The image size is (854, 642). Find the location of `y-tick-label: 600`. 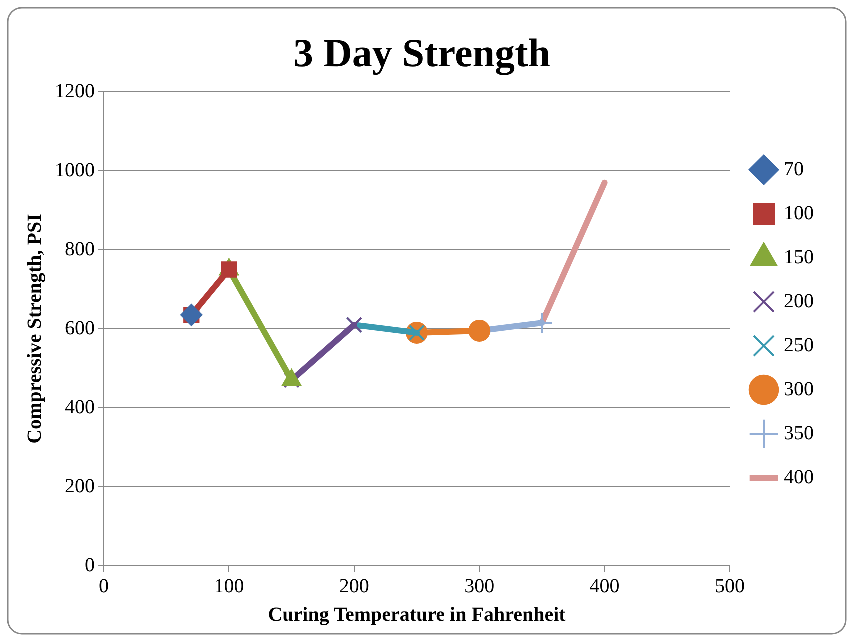

y-tick-label: 600 is located at coordinates (80, 328).